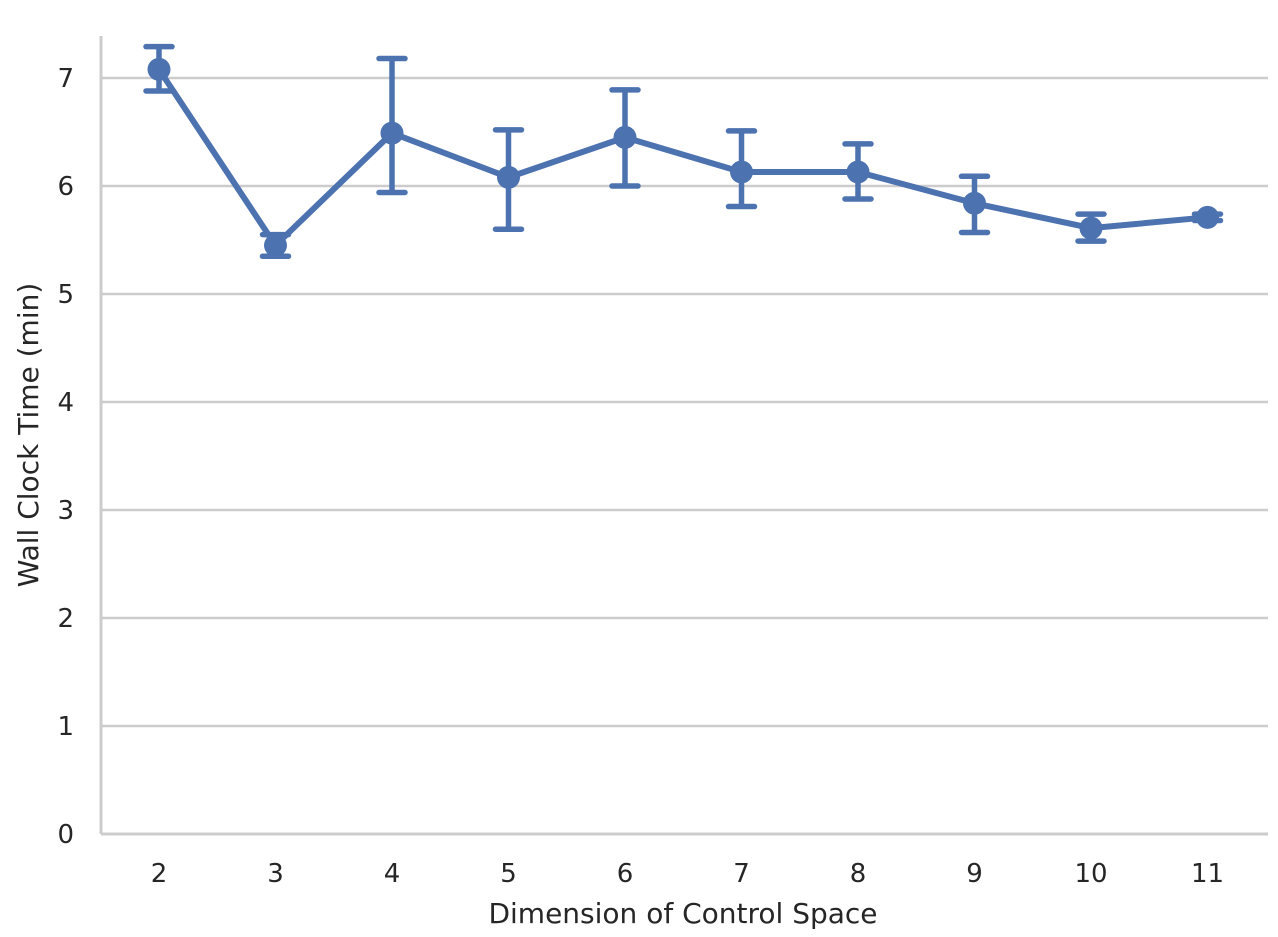 This screenshot has height=937, width=1278. I want to click on y-tick-label: 6, so click(65, 187).